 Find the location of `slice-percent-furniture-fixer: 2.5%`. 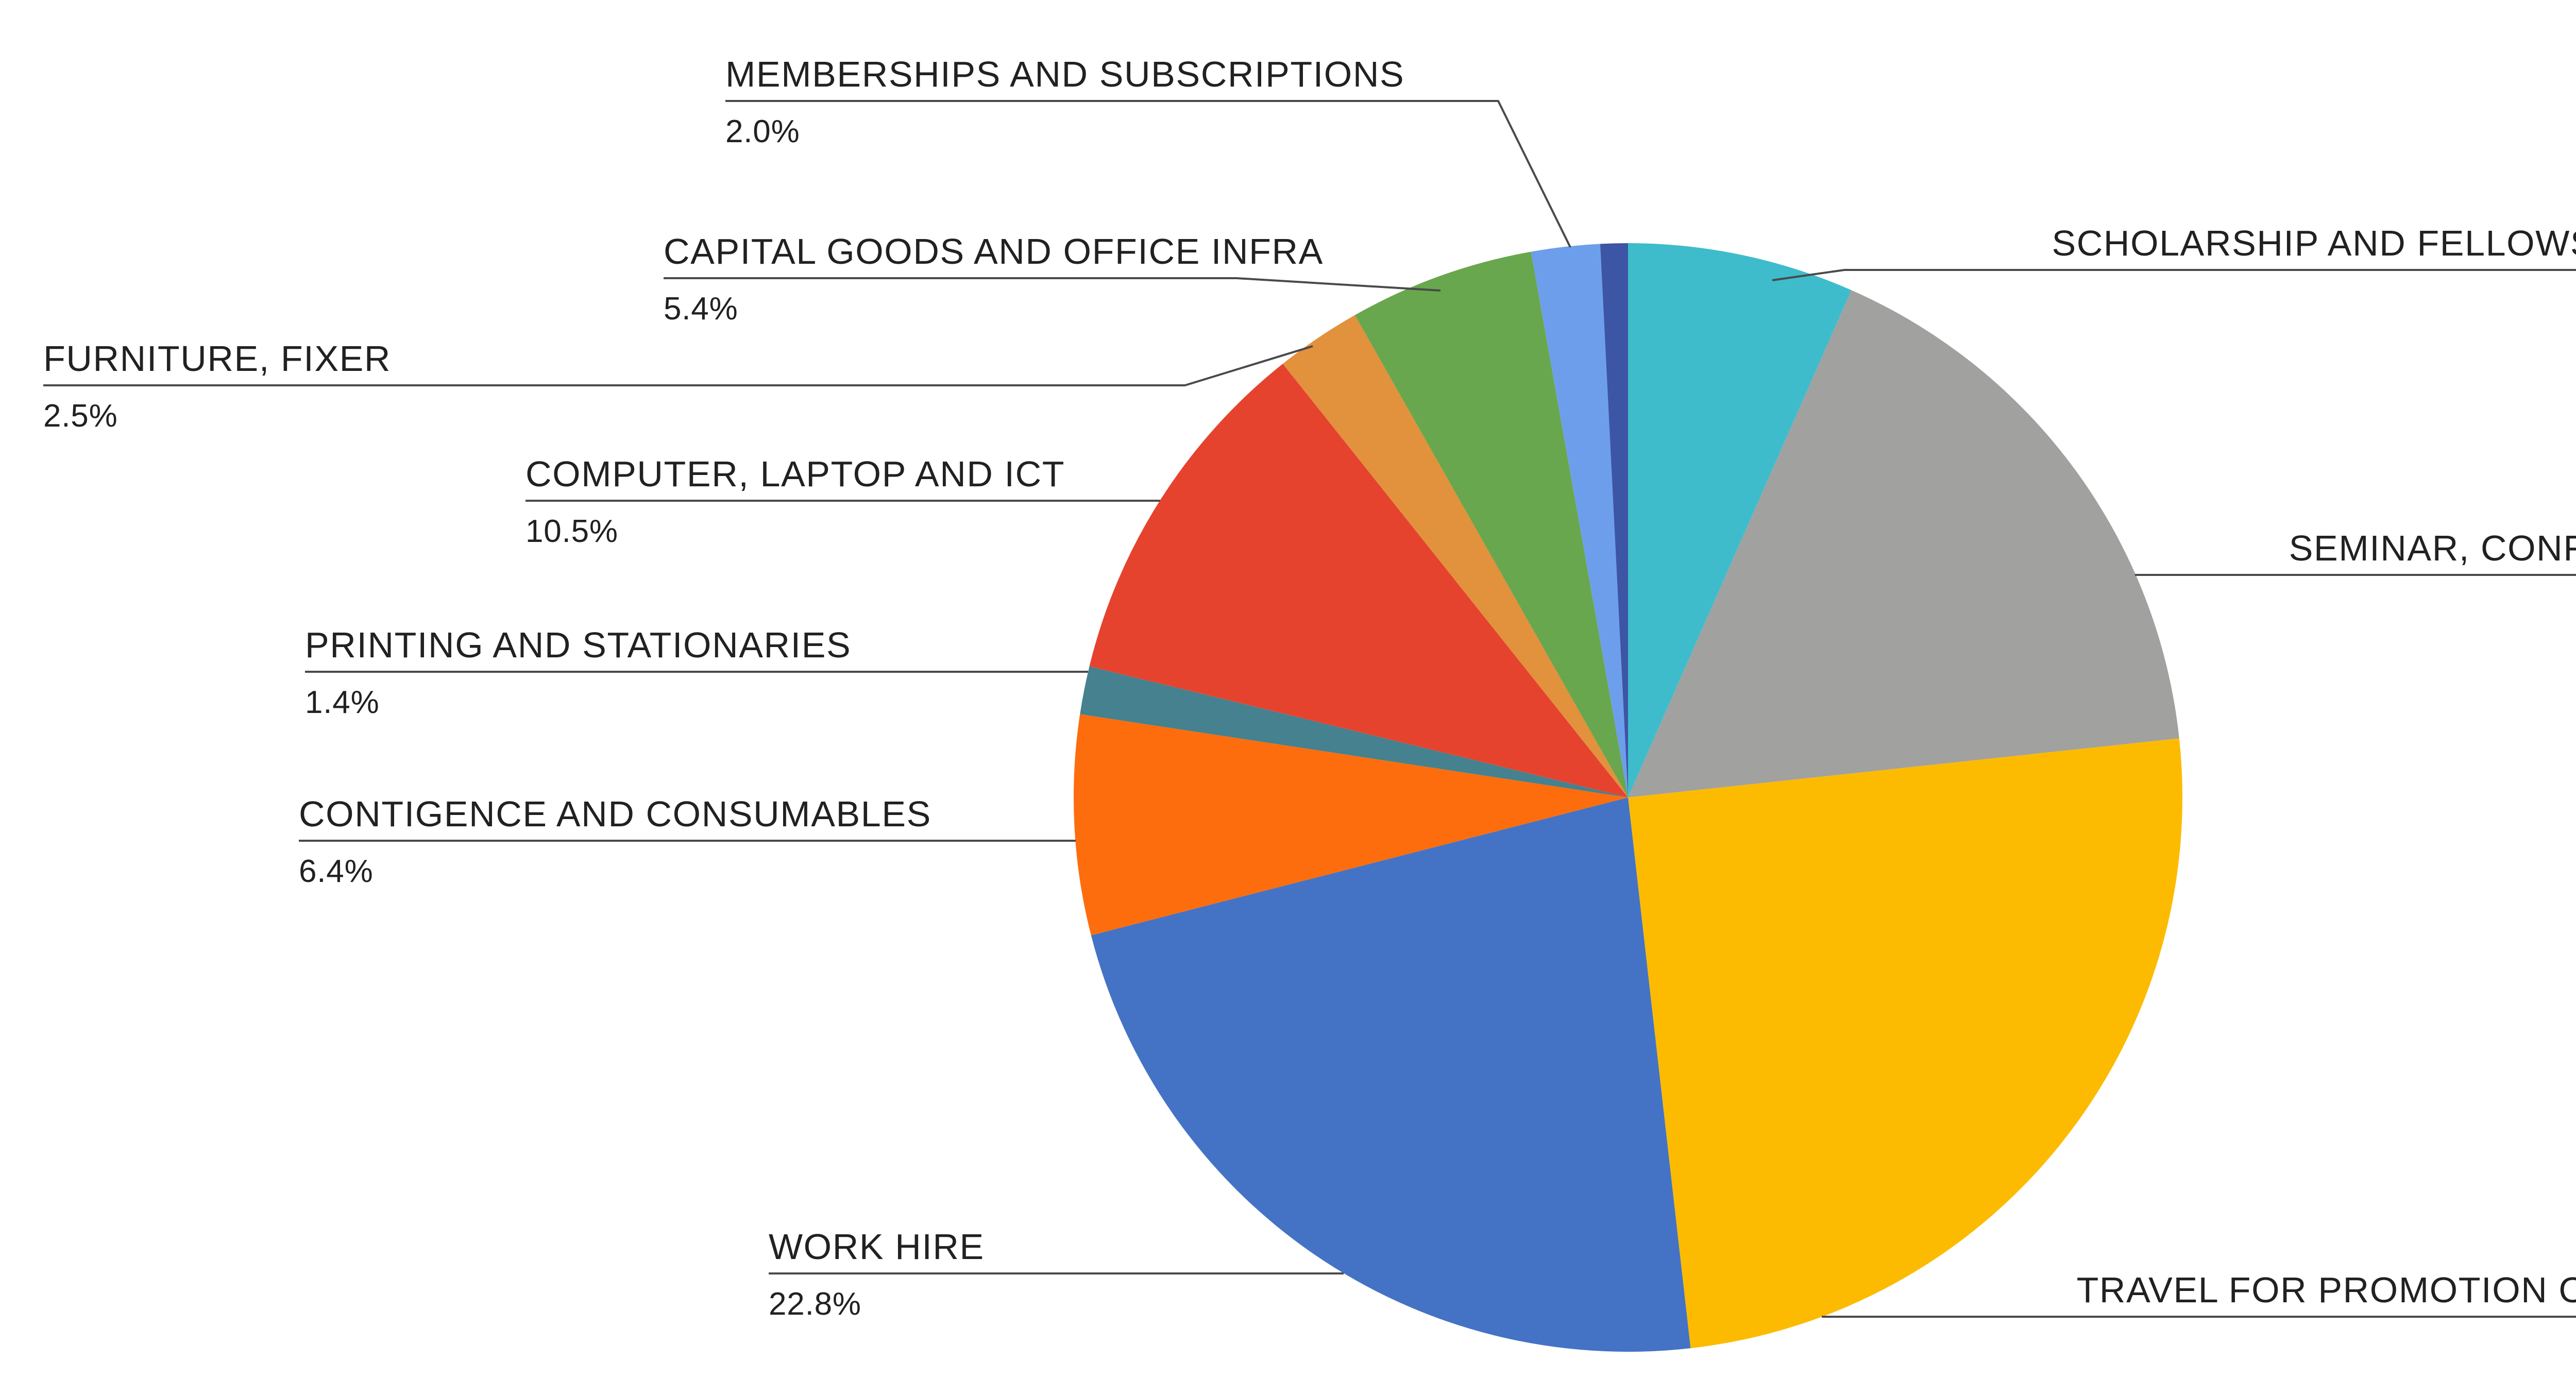

slice-percent-furniture-fixer: 2.5% is located at coordinates (80, 416).